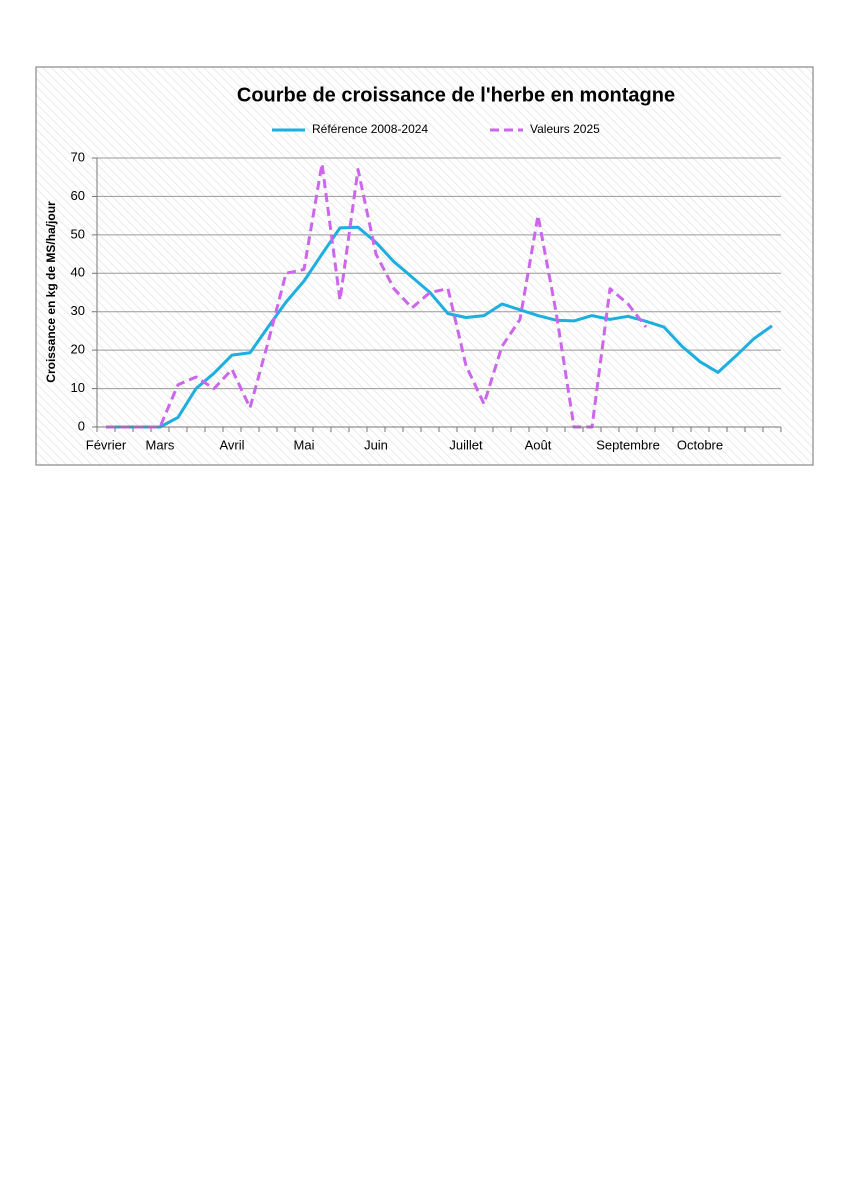 The height and width of the screenshot is (1200, 849). Describe the element at coordinates (78, 349) in the screenshot. I see `y-tick-label: 20` at that location.